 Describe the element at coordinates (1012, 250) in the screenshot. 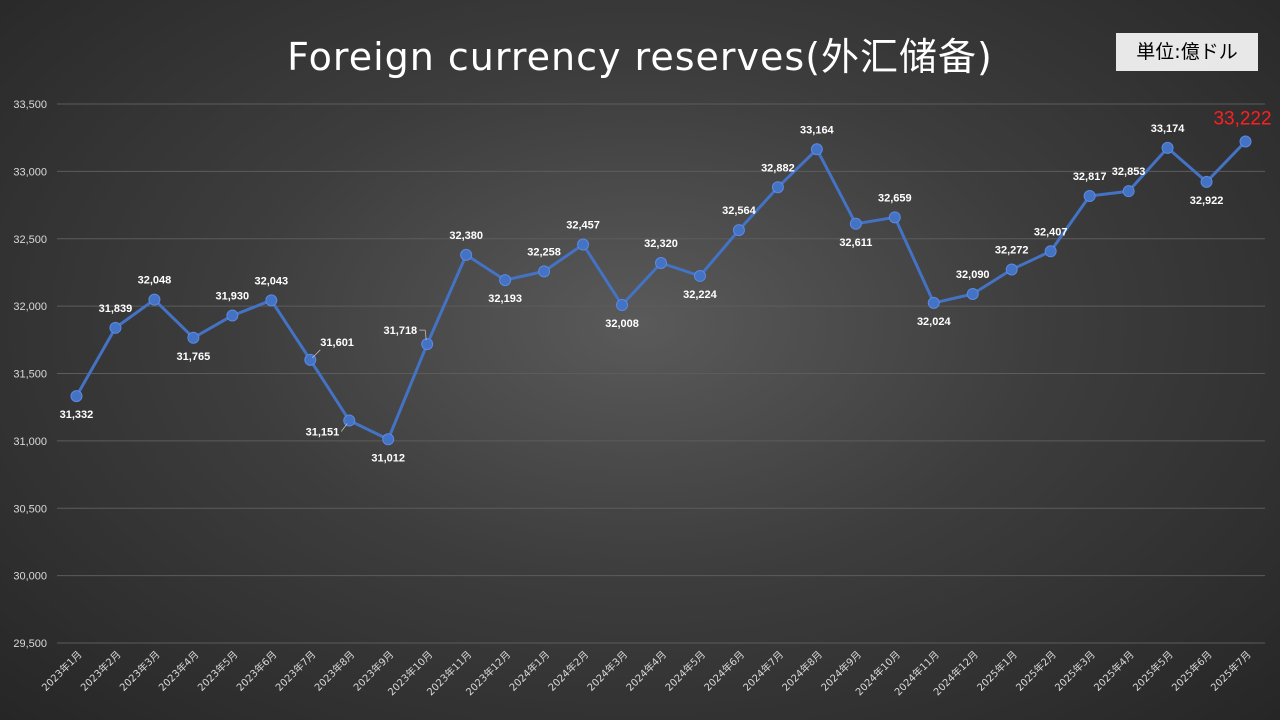

I see `data-label: 32,272` at that location.